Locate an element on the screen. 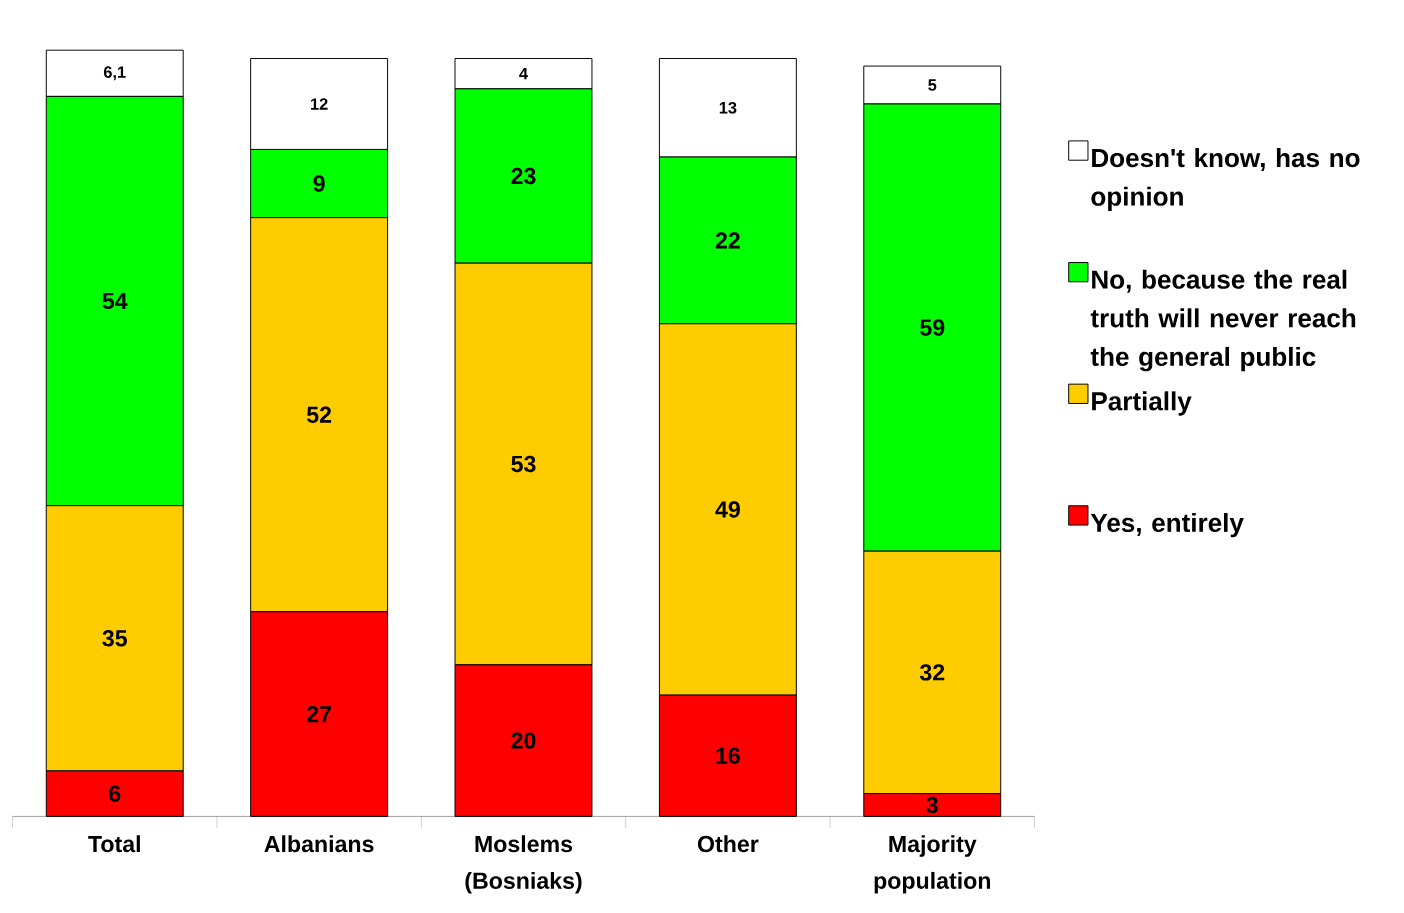 This screenshot has width=1404, height=913. data-label: 4 is located at coordinates (523, 74).